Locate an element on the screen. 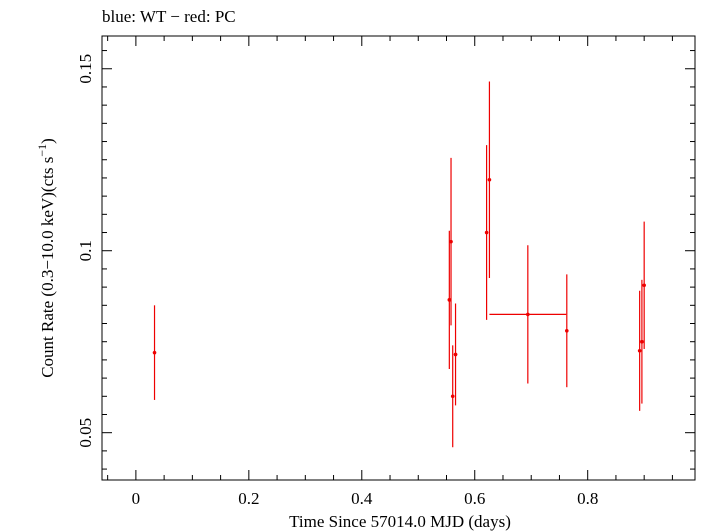 The height and width of the screenshot is (532, 709). y-tick-label: 0.05 is located at coordinates (85, 433).